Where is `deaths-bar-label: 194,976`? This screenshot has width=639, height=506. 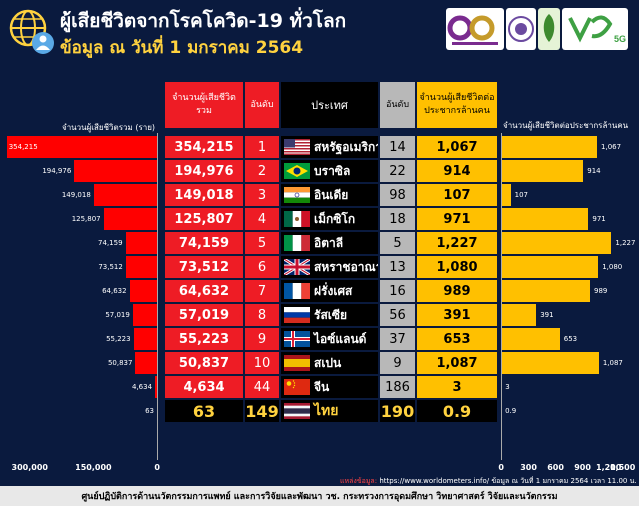 deaths-bar-label: 194,976 is located at coordinates (57, 171).